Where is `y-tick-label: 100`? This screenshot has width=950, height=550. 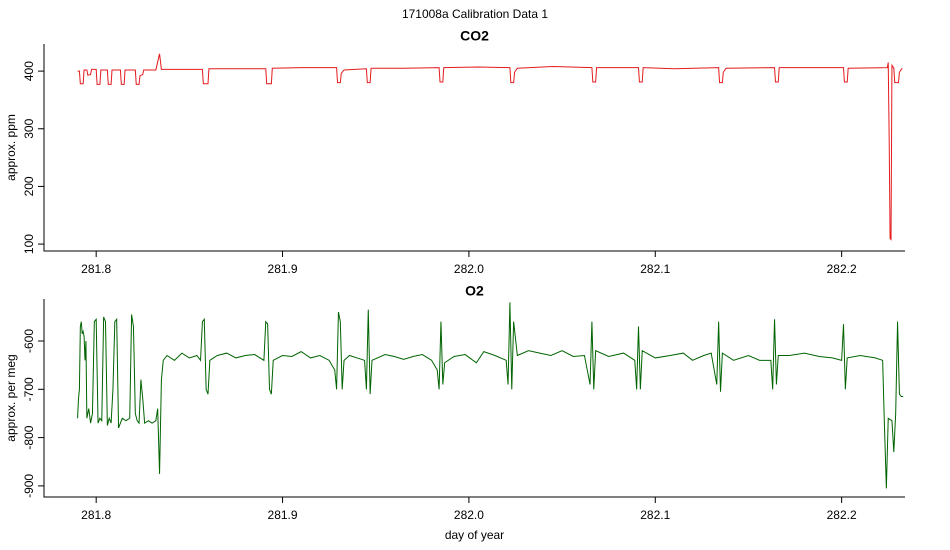 y-tick-label: 100 is located at coordinates (29, 244).